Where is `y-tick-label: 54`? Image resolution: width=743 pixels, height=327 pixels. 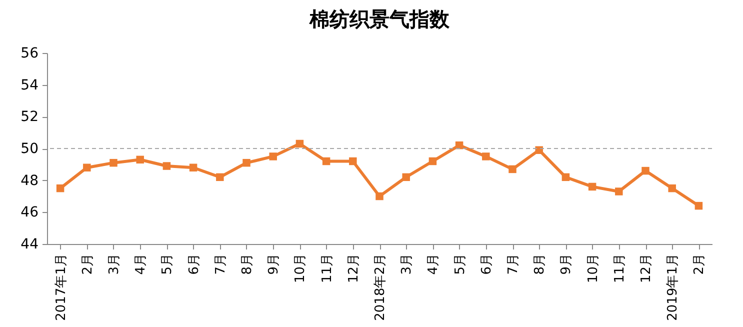
y-tick-label: 54 is located at coordinates (29, 85).